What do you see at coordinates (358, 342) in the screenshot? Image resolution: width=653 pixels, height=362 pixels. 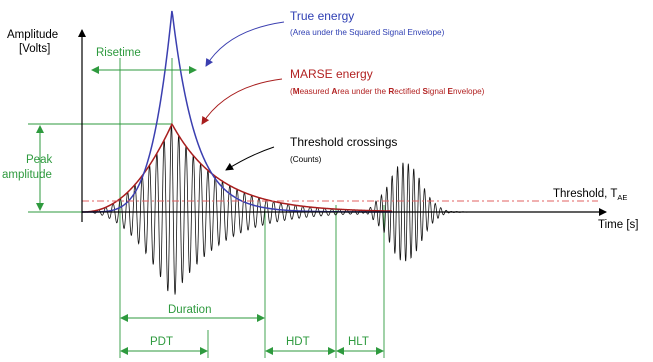 I see `hlt-label: HLT` at bounding box center [358, 342].